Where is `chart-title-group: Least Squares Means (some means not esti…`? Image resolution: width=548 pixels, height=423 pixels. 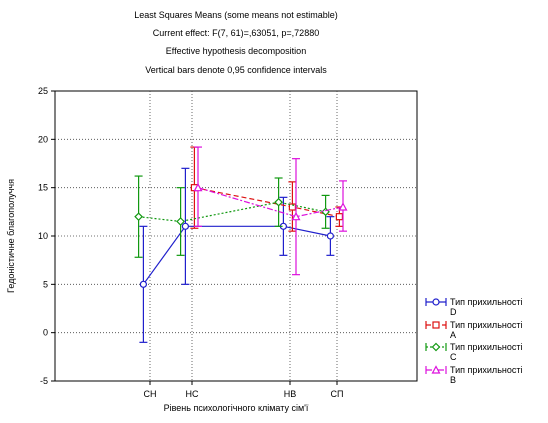 chart-title-group: Least Squares Means (some means not esti… is located at coordinates (236, 42).